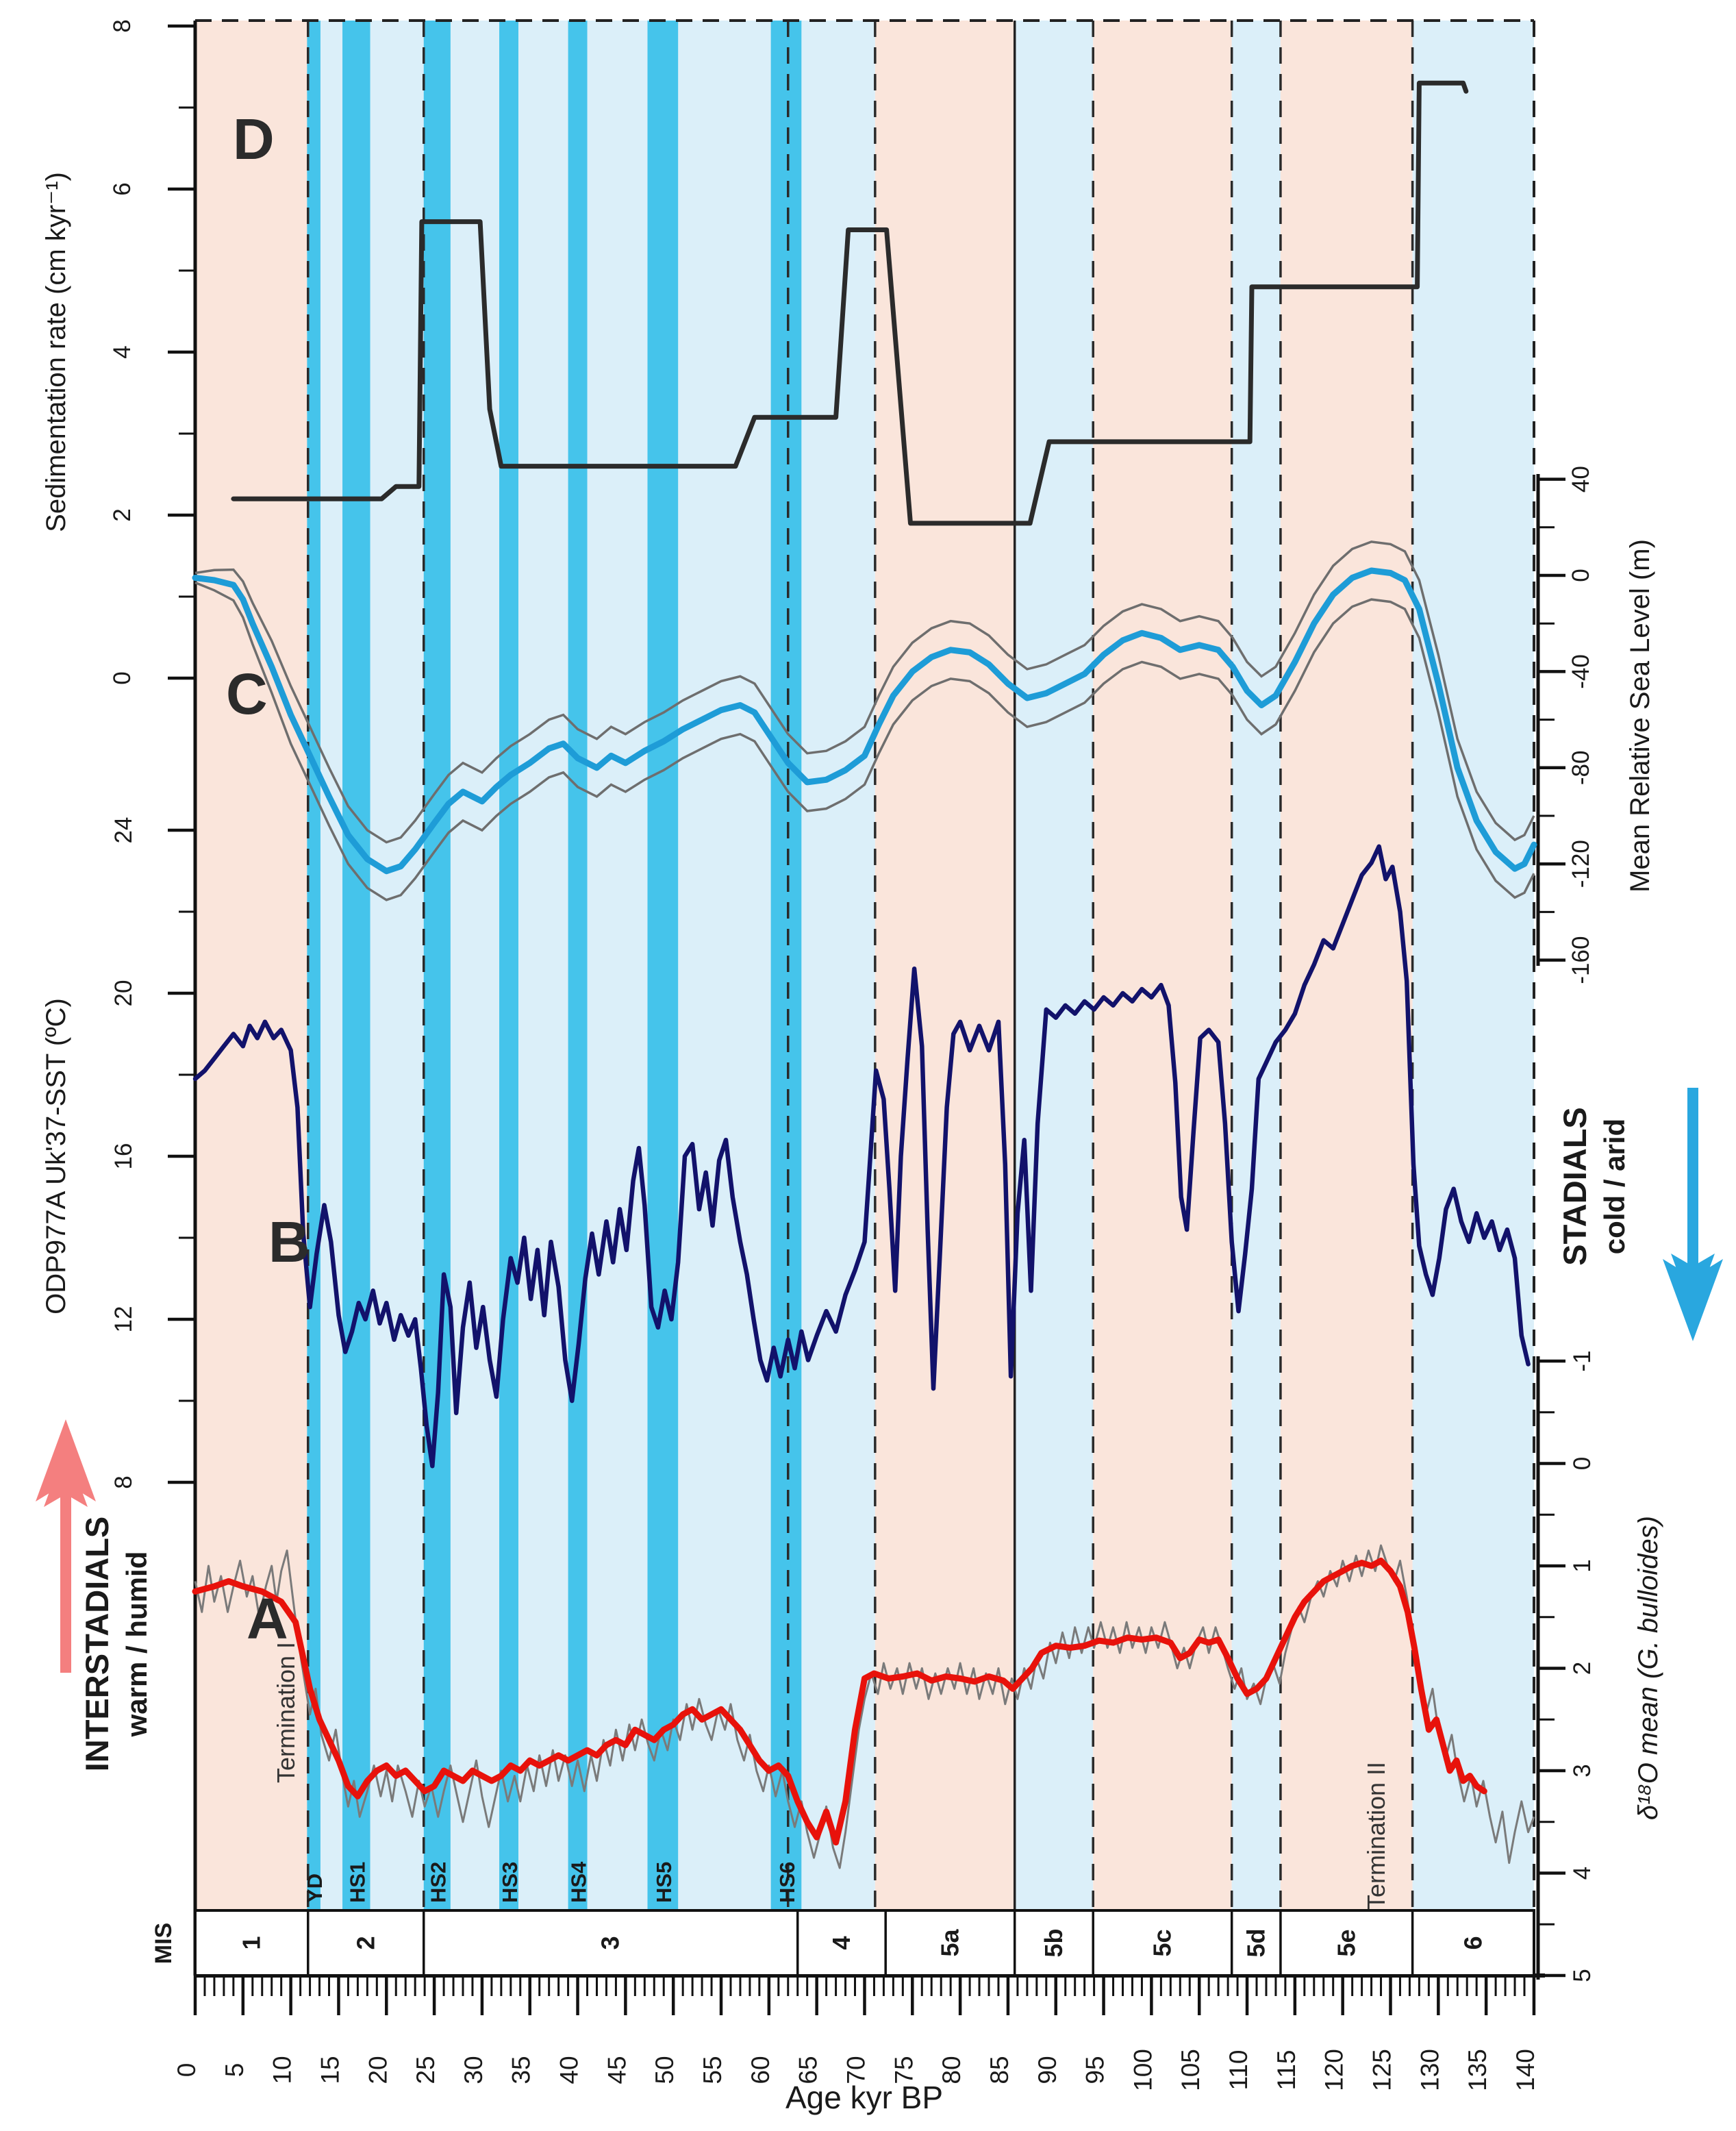 This screenshot has height=2131, width=1736. I want to click on age-tick-label: 130, so click(1430, 2070).